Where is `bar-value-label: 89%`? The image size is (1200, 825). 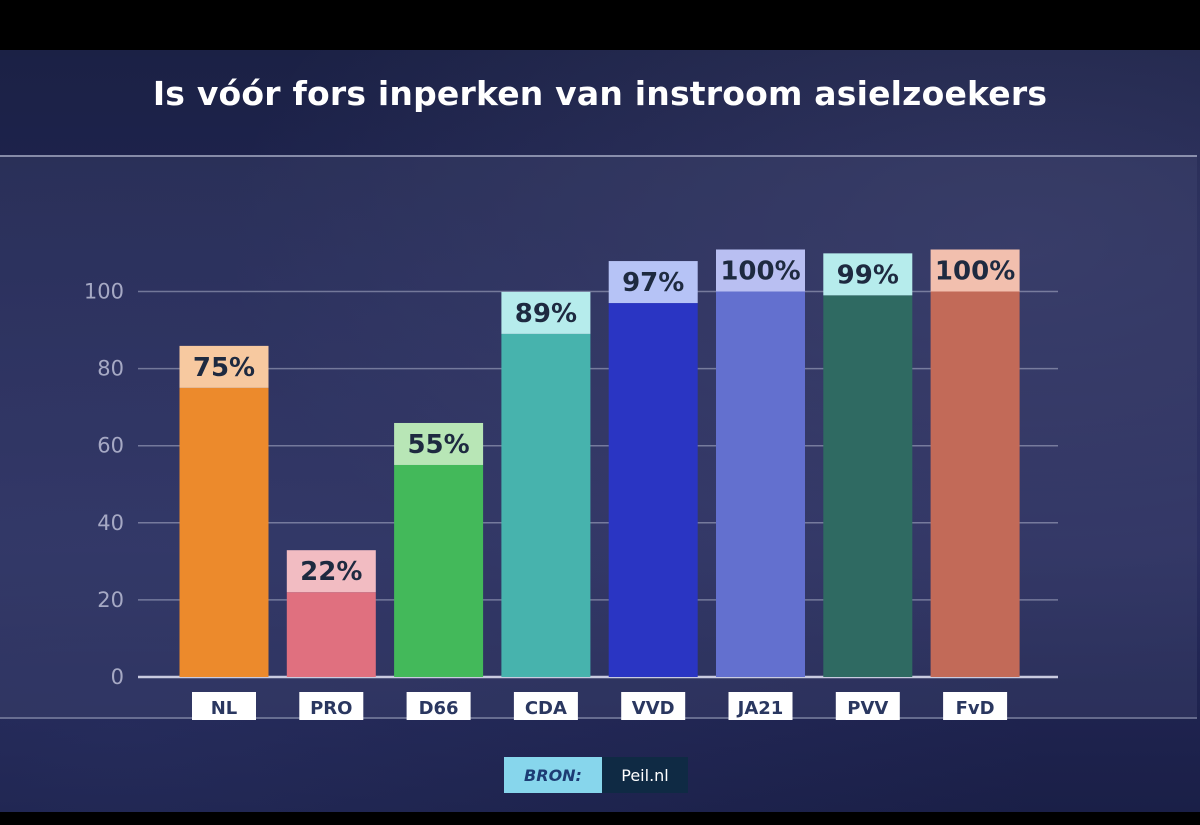 bar-value-label: 89% is located at coordinates (546, 314).